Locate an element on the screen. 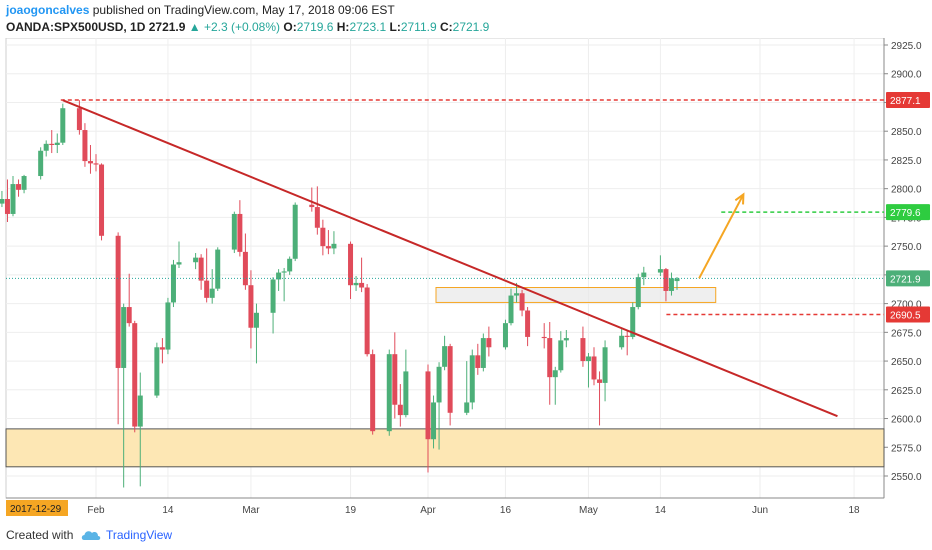 This screenshot has width=932, height=550. target-price-badge is located at coordinates (908, 212).